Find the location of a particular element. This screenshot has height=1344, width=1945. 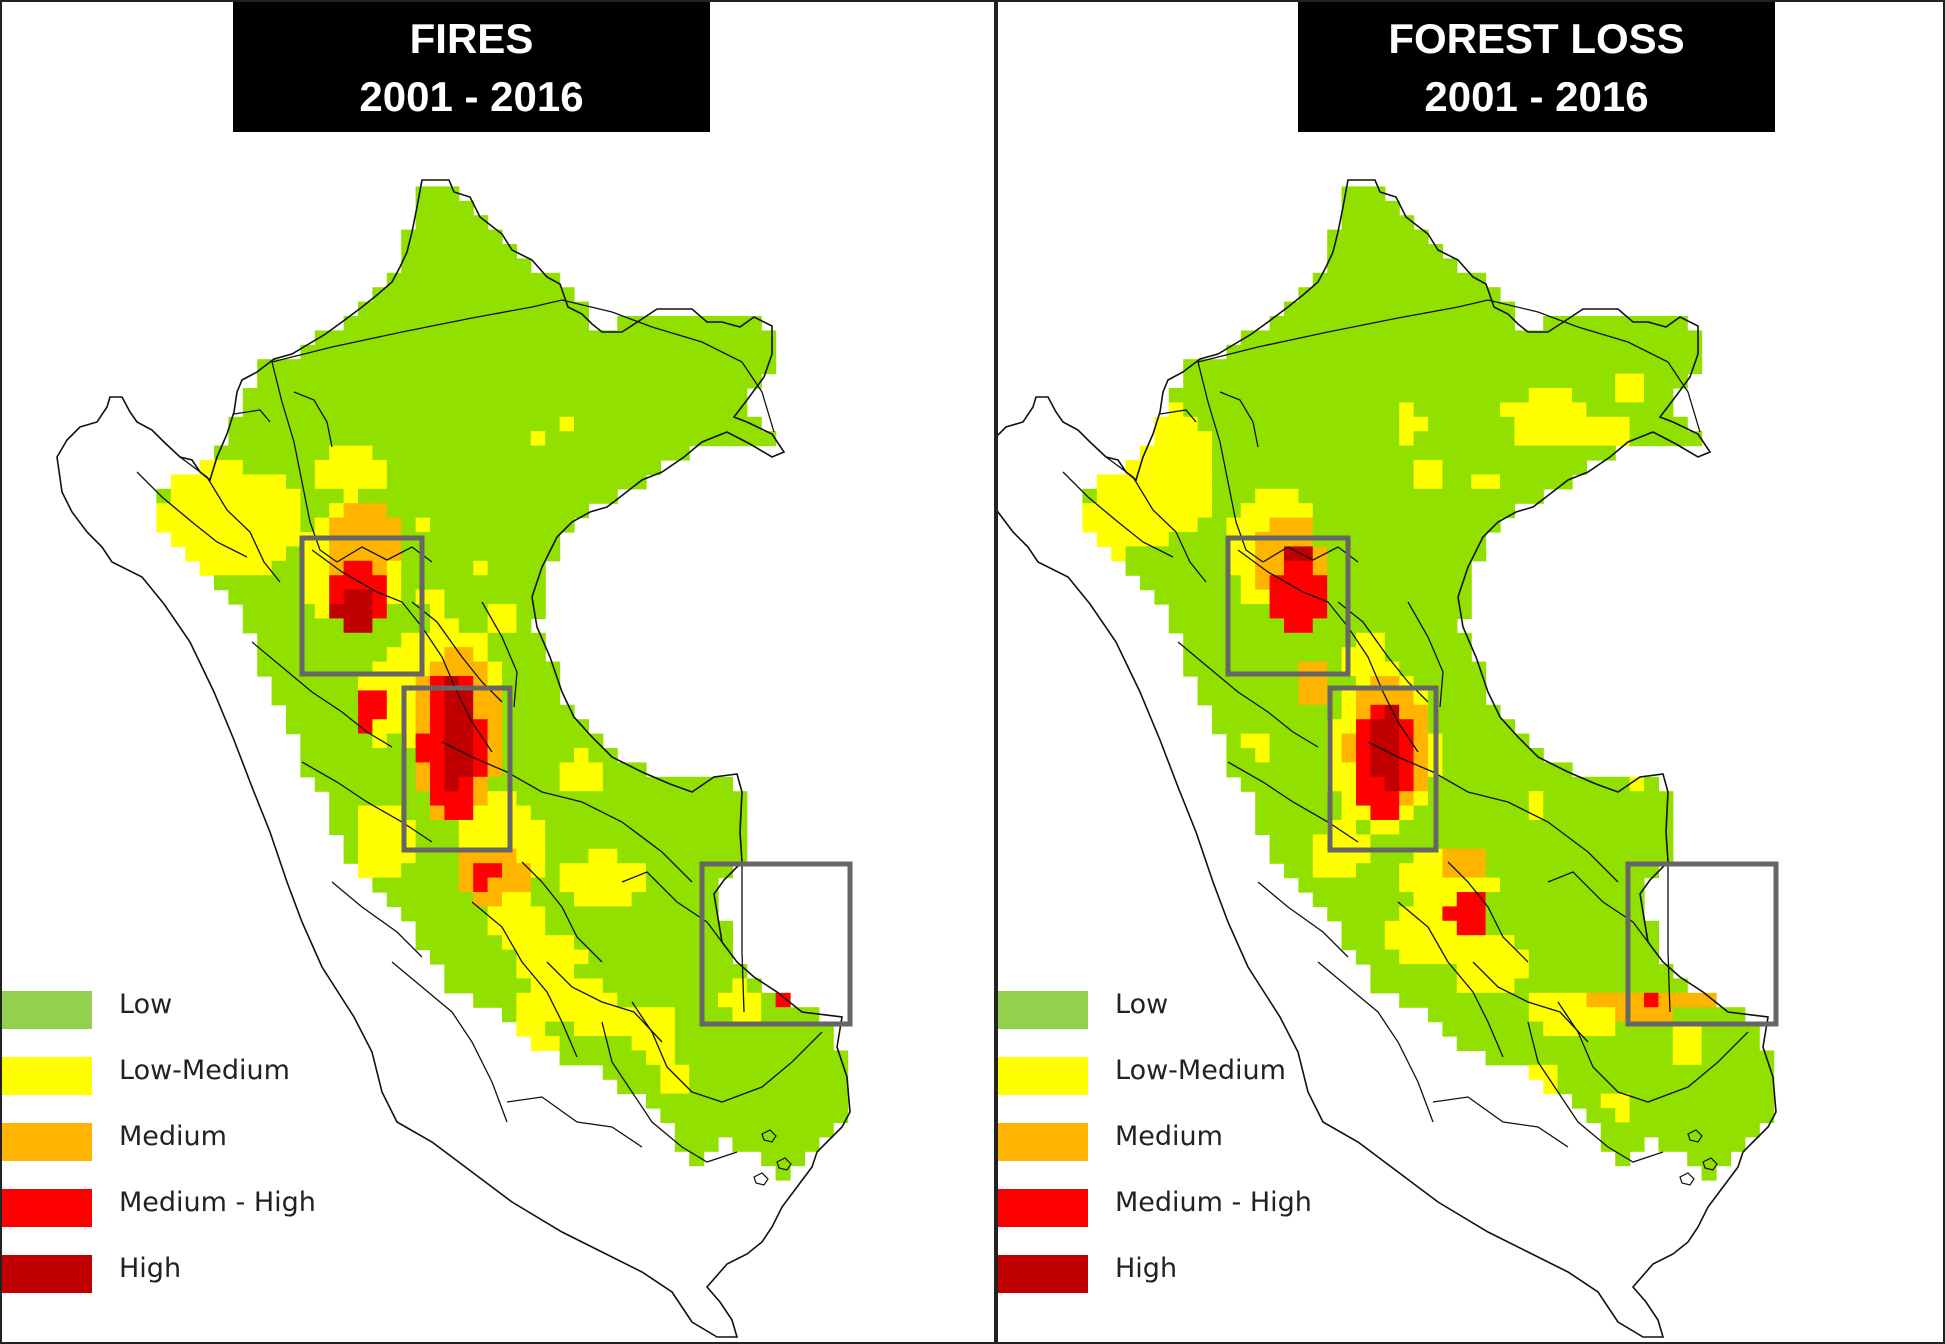

grid-cell-medium-high is located at coordinates (1291, 583).